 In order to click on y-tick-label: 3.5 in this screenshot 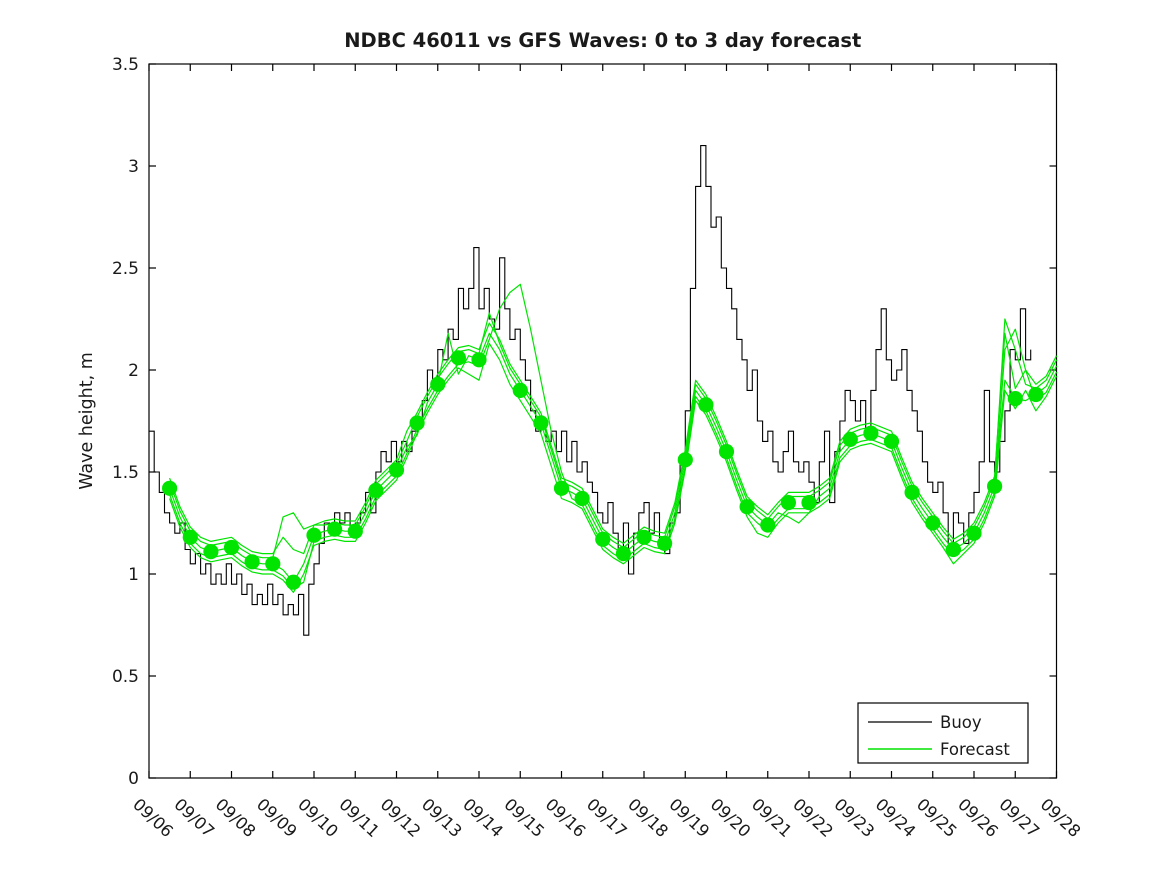, I will do `click(125, 65)`.